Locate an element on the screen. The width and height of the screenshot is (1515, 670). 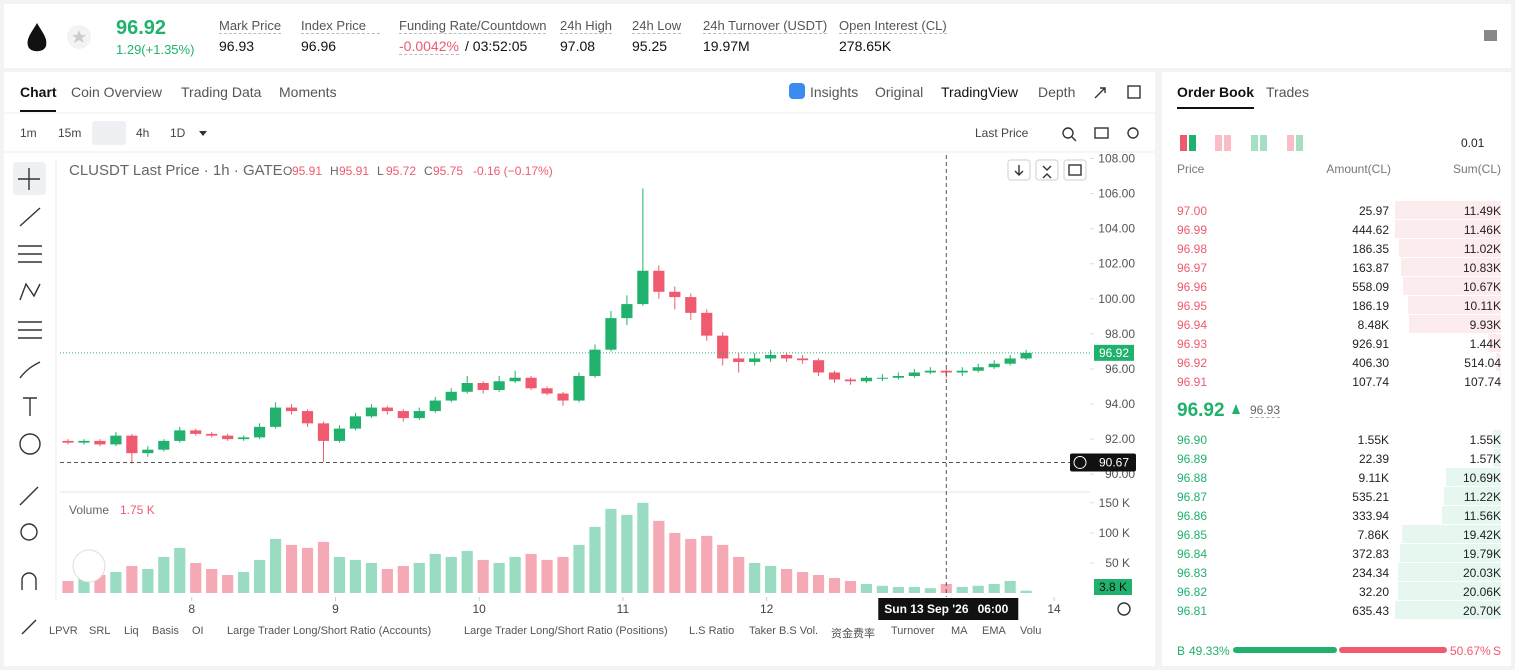
view-tab: Depth is located at coordinates (1057, 92).